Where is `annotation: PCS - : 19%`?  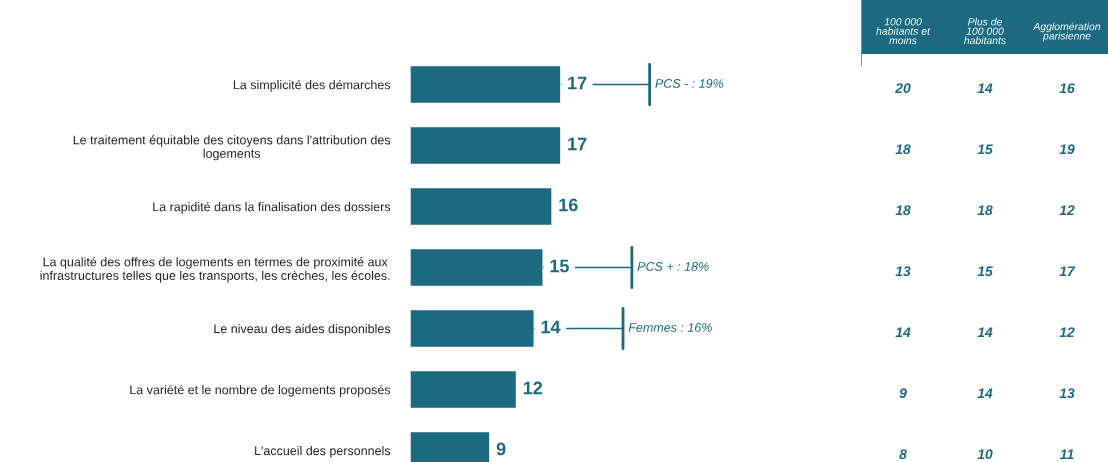 annotation: PCS - : 19% is located at coordinates (689, 83).